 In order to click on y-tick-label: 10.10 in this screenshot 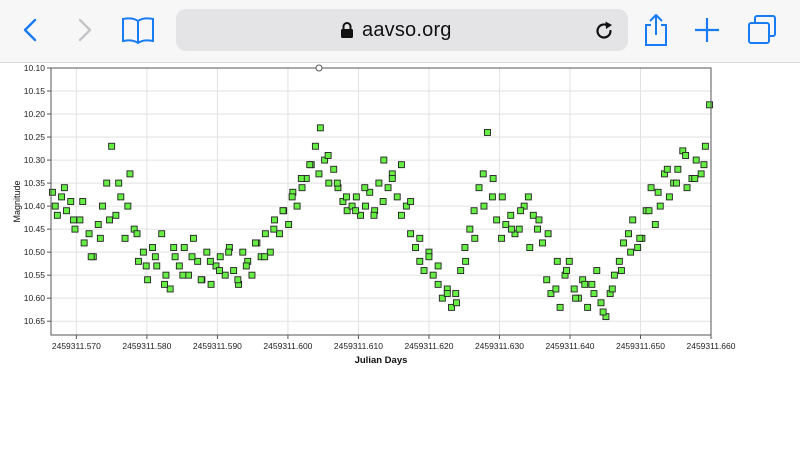, I will do `click(35, 68)`.